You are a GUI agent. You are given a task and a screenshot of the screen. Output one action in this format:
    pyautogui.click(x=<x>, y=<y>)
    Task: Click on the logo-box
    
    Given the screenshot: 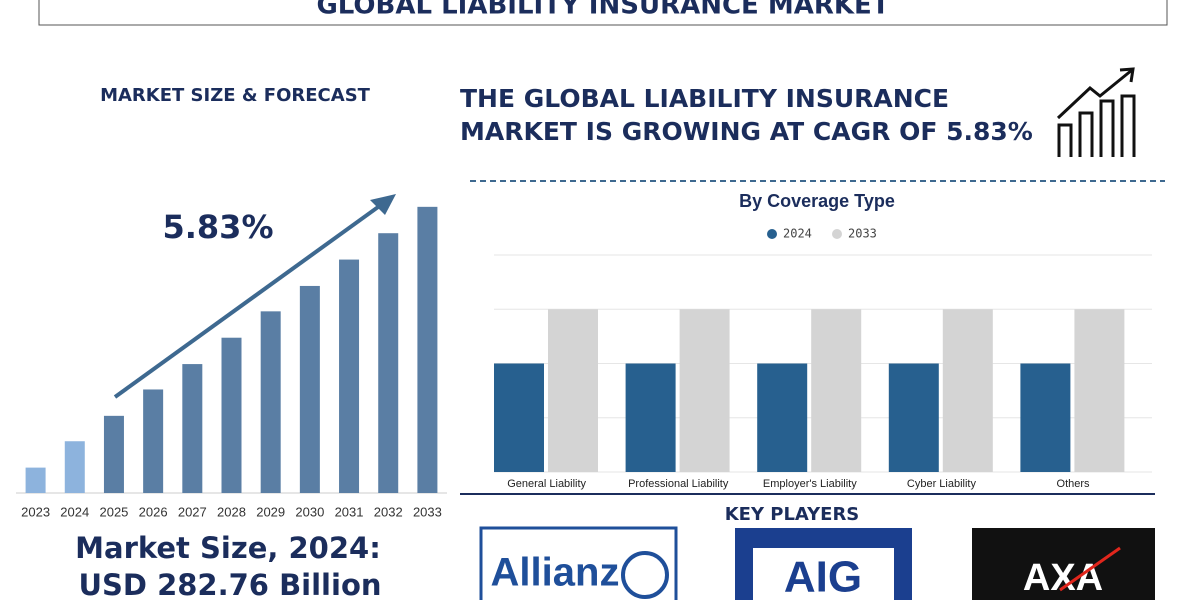 What is the action you would take?
    pyautogui.click(x=578, y=563)
    